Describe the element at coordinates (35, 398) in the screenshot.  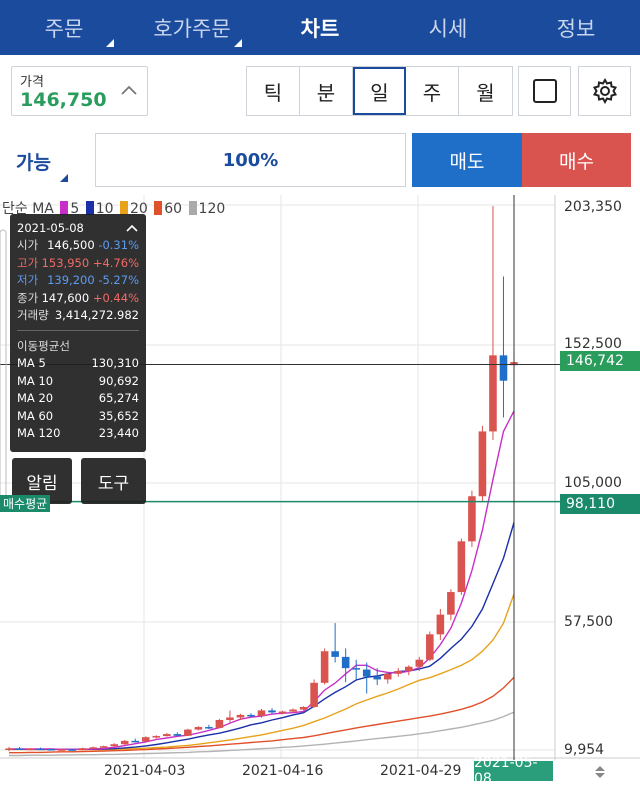
I see `ma20-label: MA 20` at that location.